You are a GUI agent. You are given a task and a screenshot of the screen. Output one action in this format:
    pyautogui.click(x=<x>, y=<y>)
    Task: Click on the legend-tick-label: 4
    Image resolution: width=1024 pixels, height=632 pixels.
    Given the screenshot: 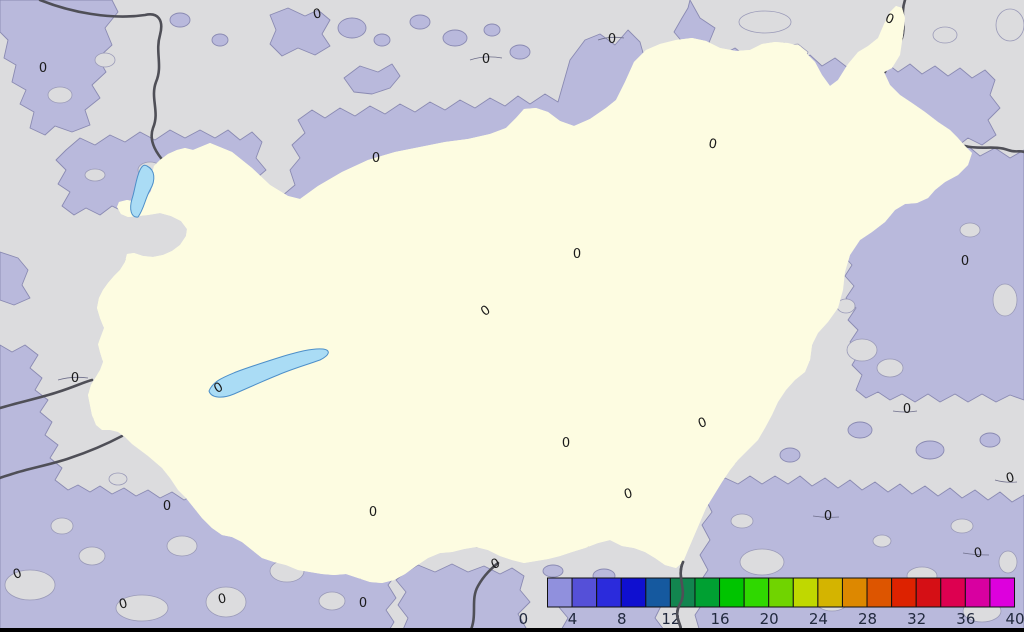 What is the action you would take?
    pyautogui.click(x=573, y=619)
    